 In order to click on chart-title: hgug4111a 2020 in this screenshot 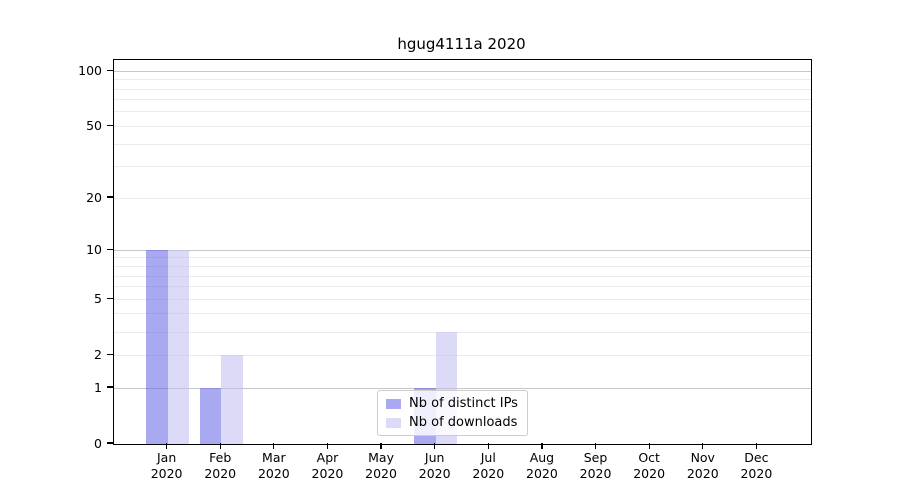, I will do `click(461, 44)`.